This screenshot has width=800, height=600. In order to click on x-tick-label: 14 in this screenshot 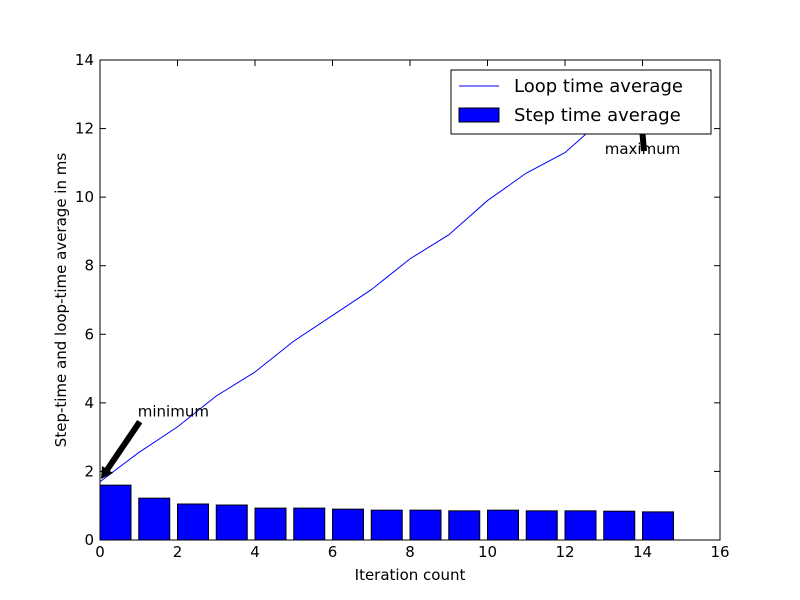, I will do `click(642, 552)`.